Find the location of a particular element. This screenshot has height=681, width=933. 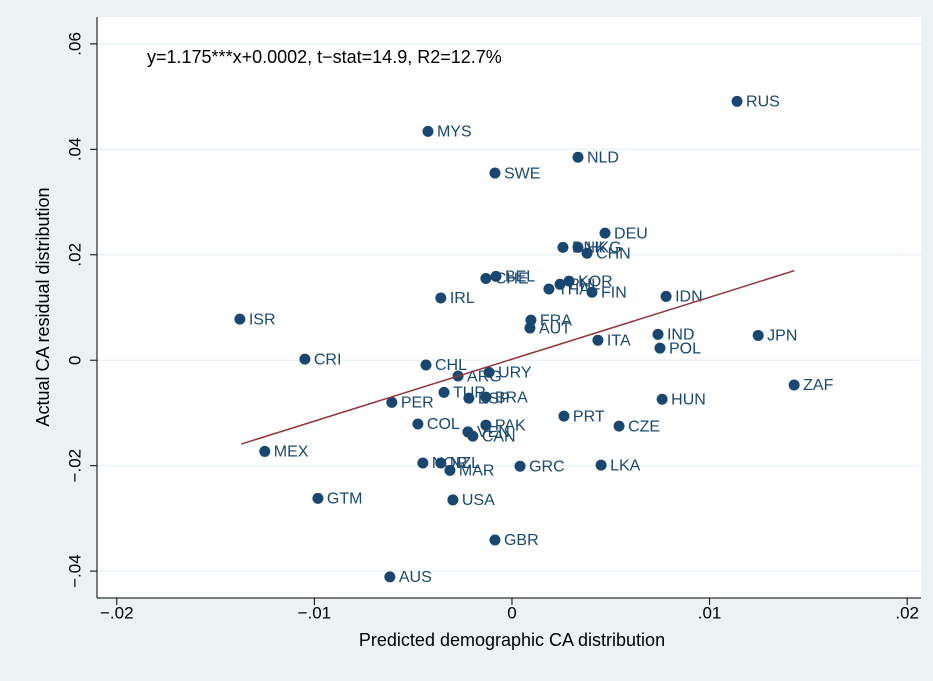

point-label: NLD is located at coordinates (603, 157).